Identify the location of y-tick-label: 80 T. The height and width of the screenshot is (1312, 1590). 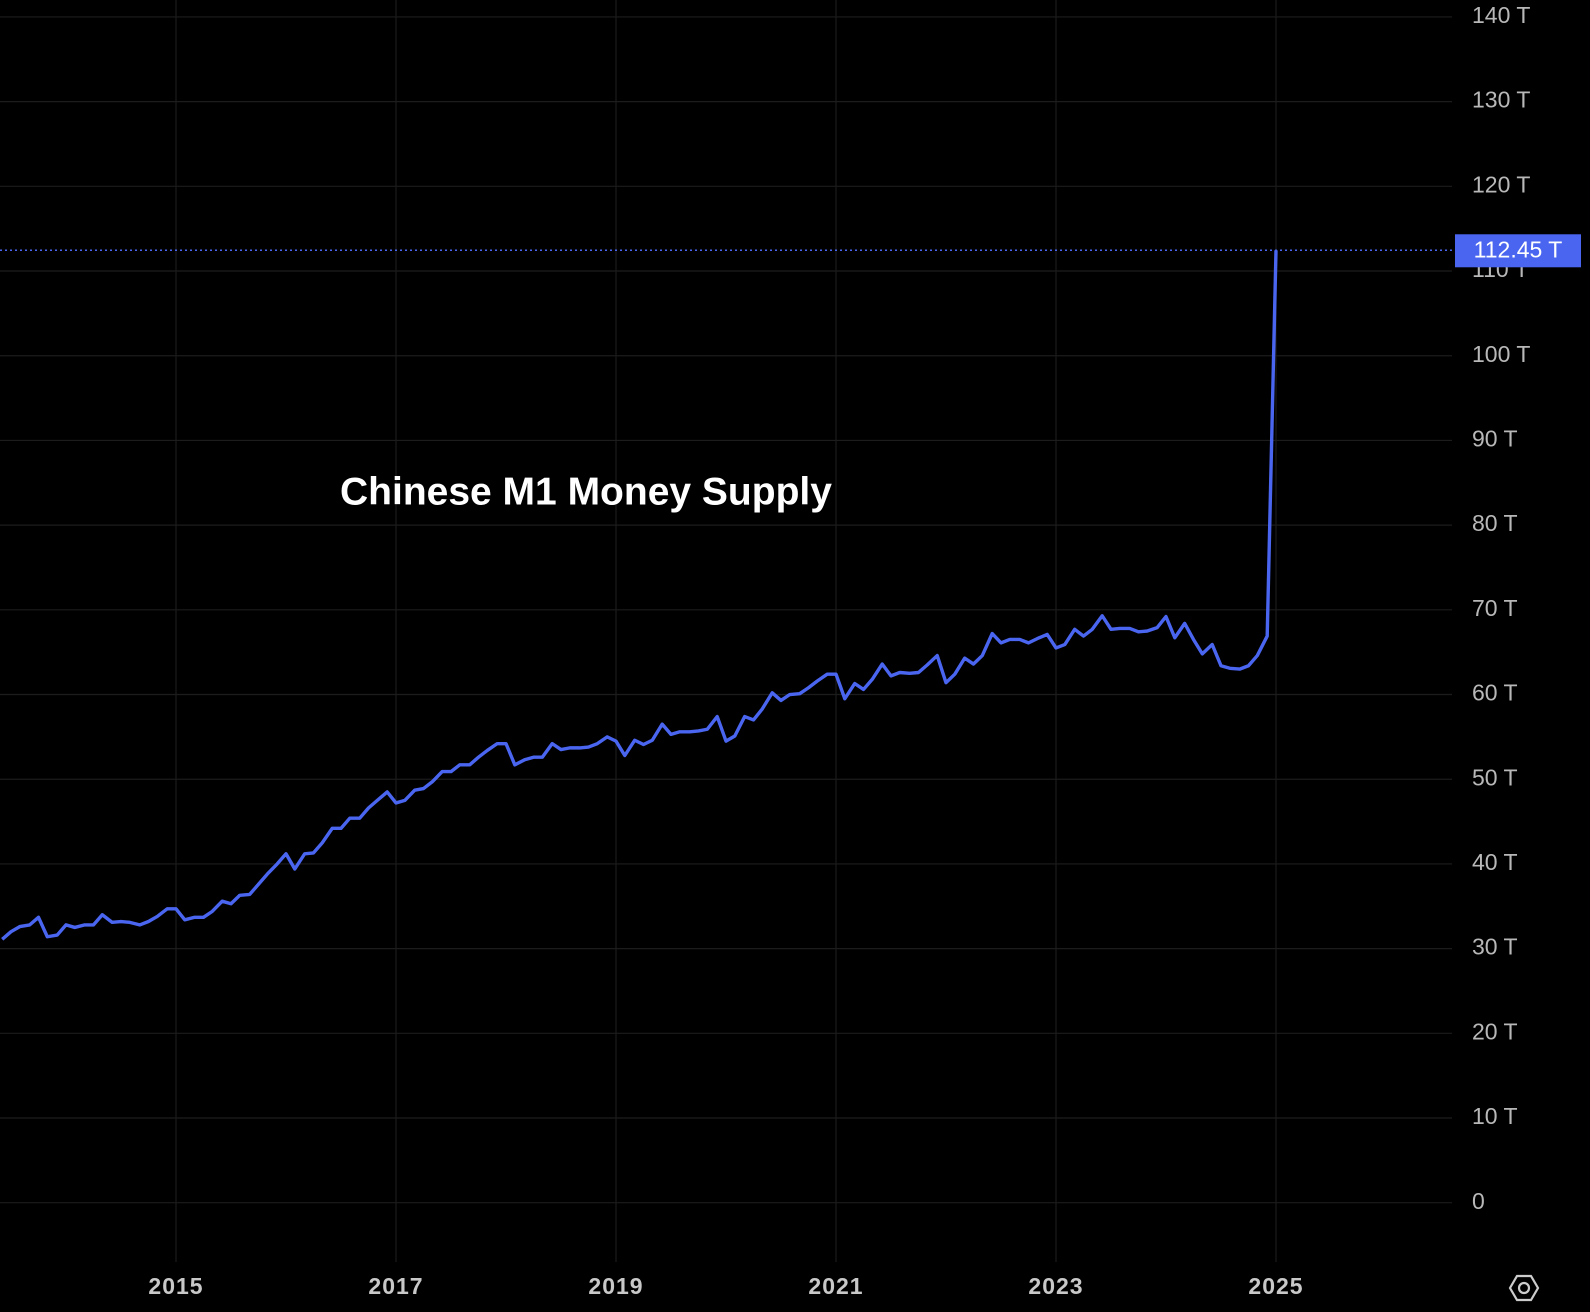
(1495, 523).